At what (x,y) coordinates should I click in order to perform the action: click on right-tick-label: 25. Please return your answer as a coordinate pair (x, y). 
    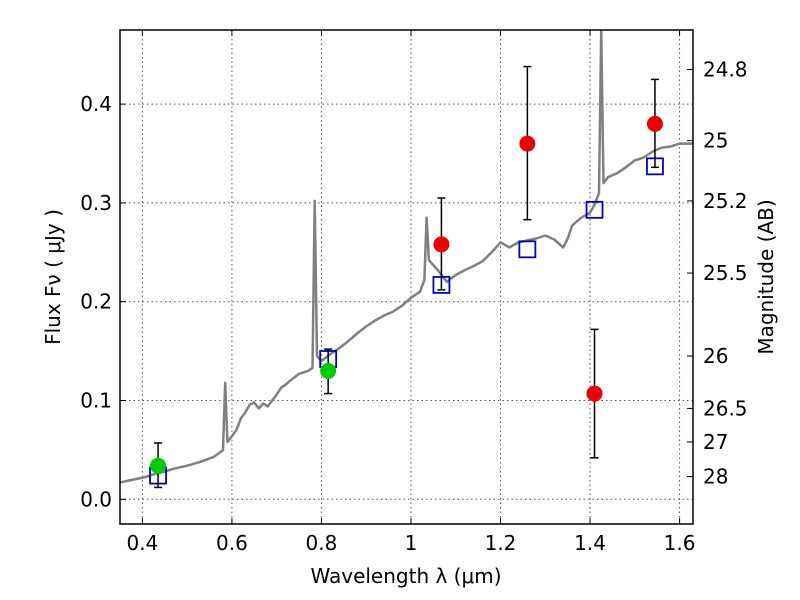
    Looking at the image, I should click on (715, 141).